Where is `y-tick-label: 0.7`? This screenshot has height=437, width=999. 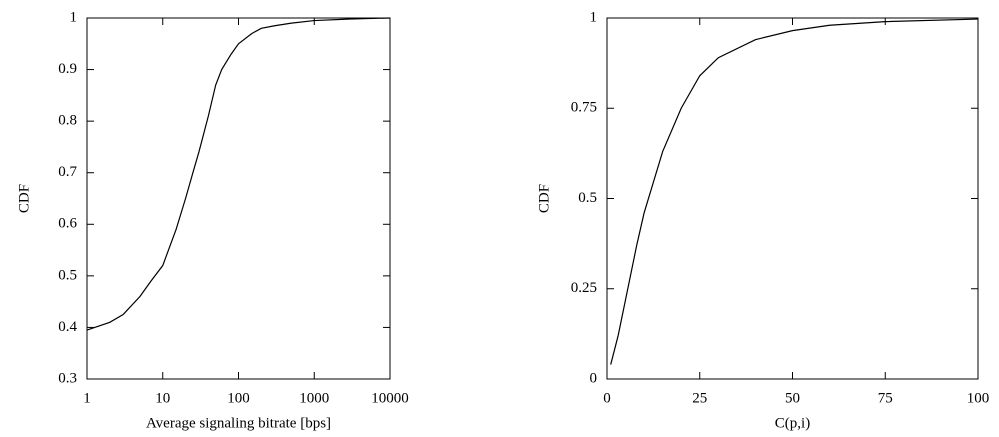 y-tick-label: 0.7 is located at coordinates (67, 172).